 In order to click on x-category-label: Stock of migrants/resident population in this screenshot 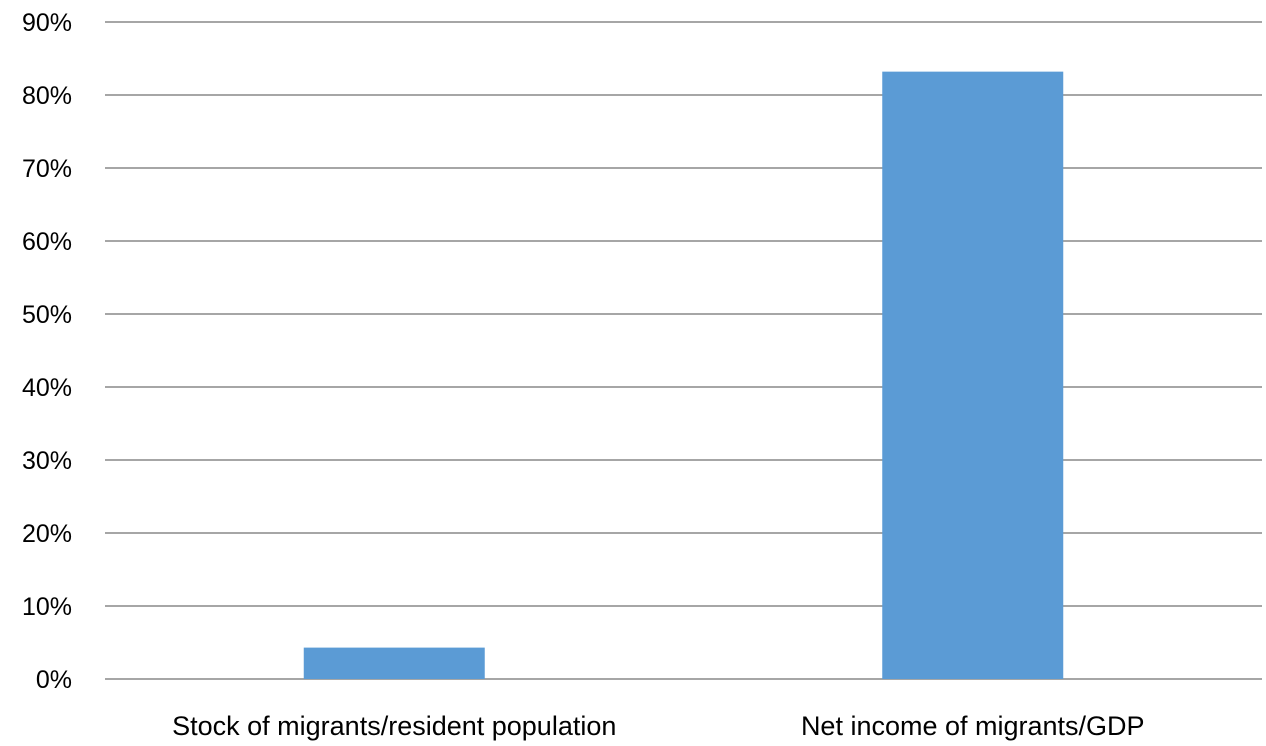, I will do `click(394, 726)`.